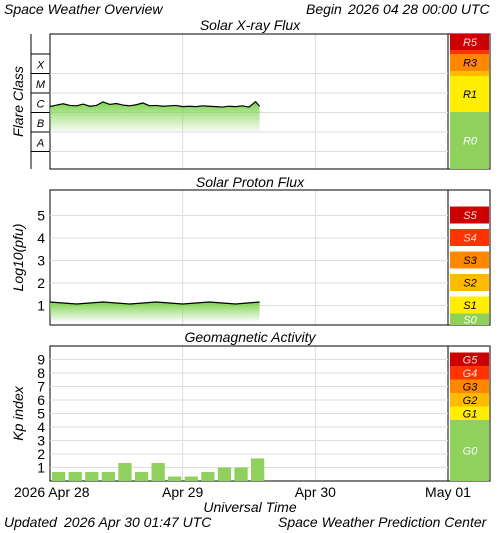 Image resolution: width=500 pixels, height=533 pixels. What do you see at coordinates (18, 101) in the screenshot?
I see `xray-ylabel: Flare Class` at bounding box center [18, 101].